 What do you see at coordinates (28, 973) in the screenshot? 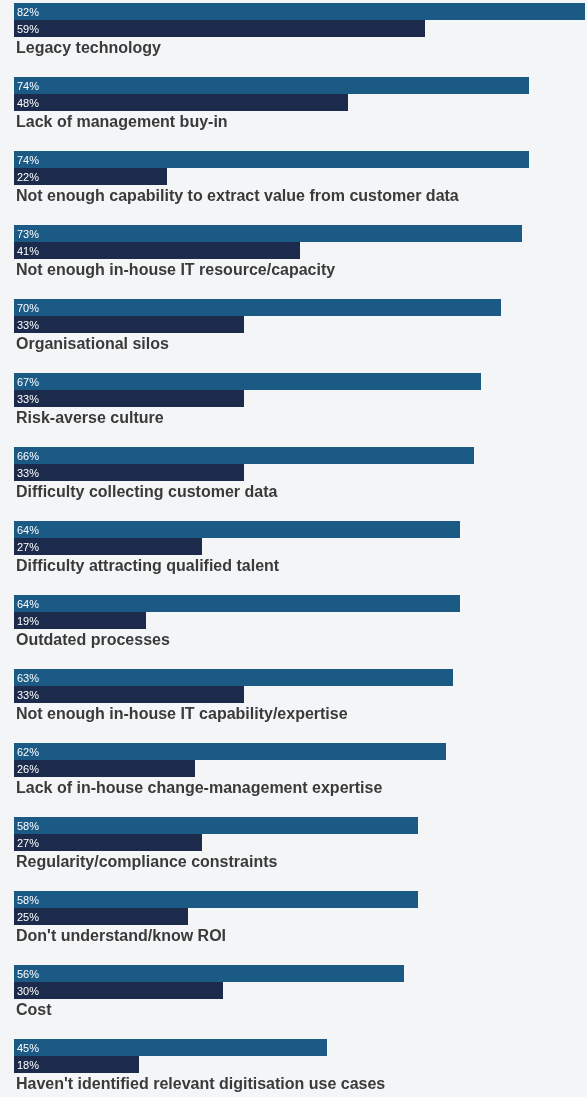
I see `data-label: 56%` at bounding box center [28, 973].